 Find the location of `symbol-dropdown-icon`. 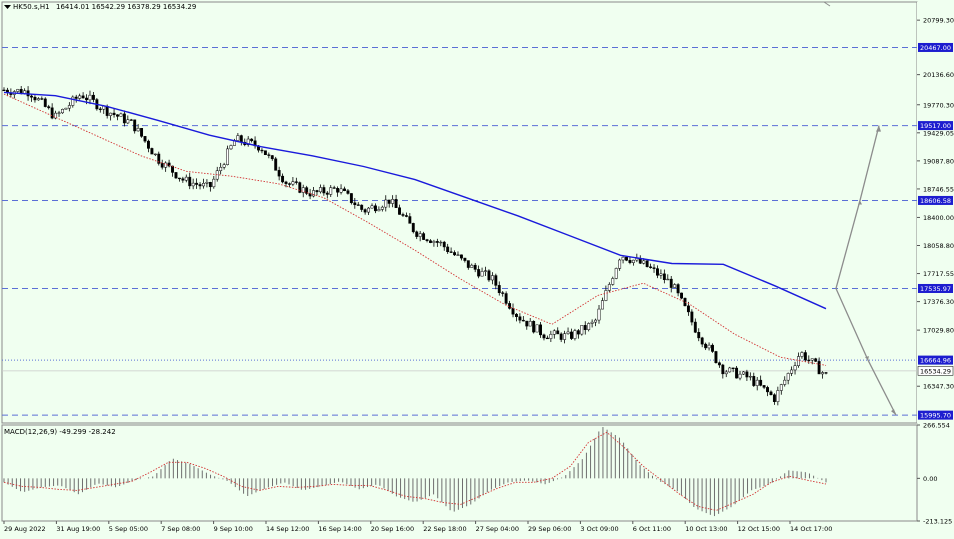

symbol-dropdown-icon is located at coordinates (7, 7).